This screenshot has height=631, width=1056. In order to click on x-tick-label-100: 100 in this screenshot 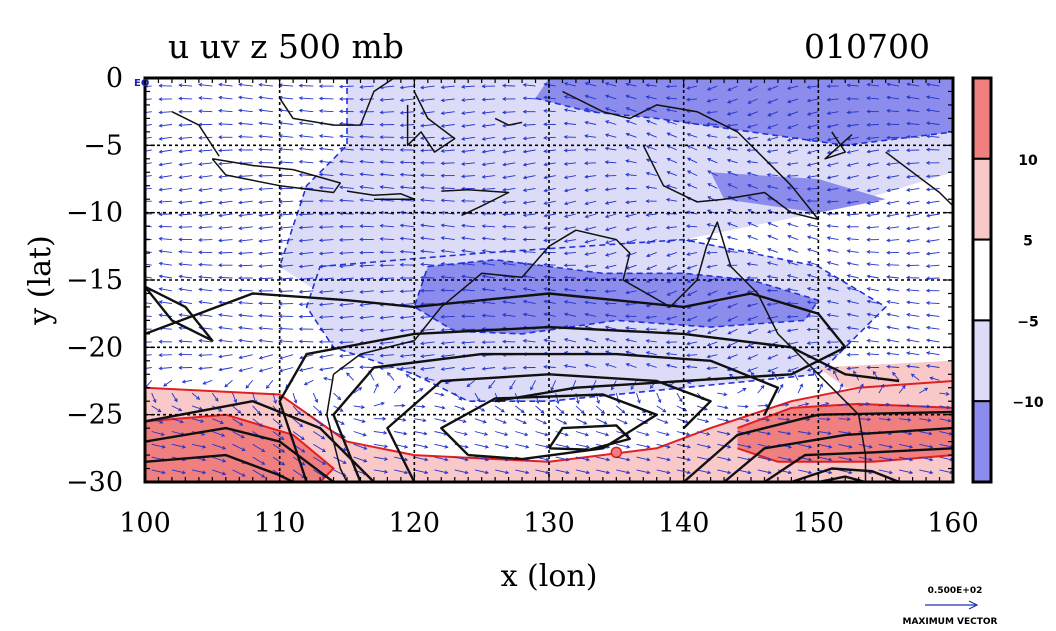, I will do `click(145, 523)`.